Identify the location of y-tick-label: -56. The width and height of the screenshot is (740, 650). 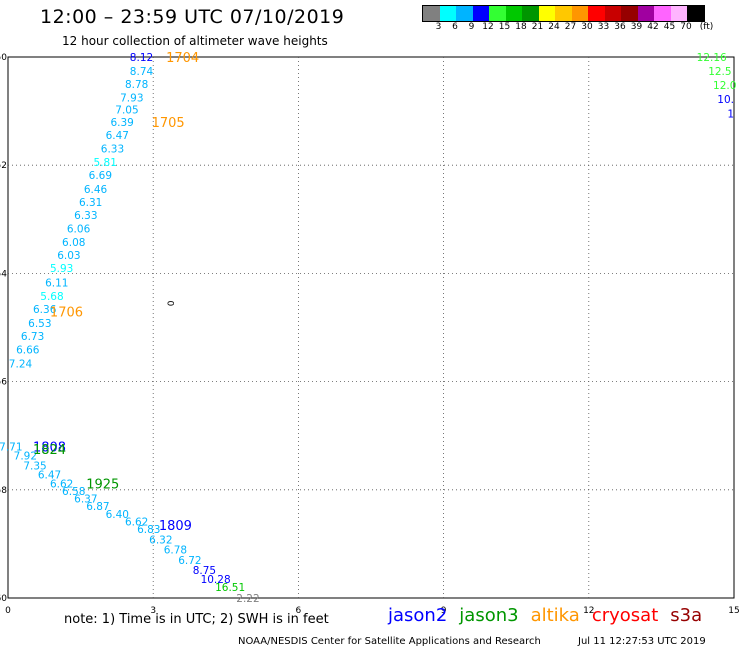
(3, 383).